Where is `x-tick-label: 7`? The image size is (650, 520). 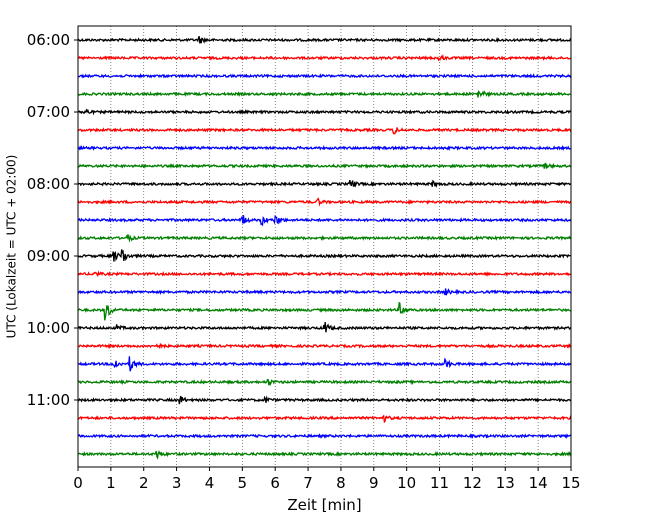 x-tick-label: 7 is located at coordinates (308, 483).